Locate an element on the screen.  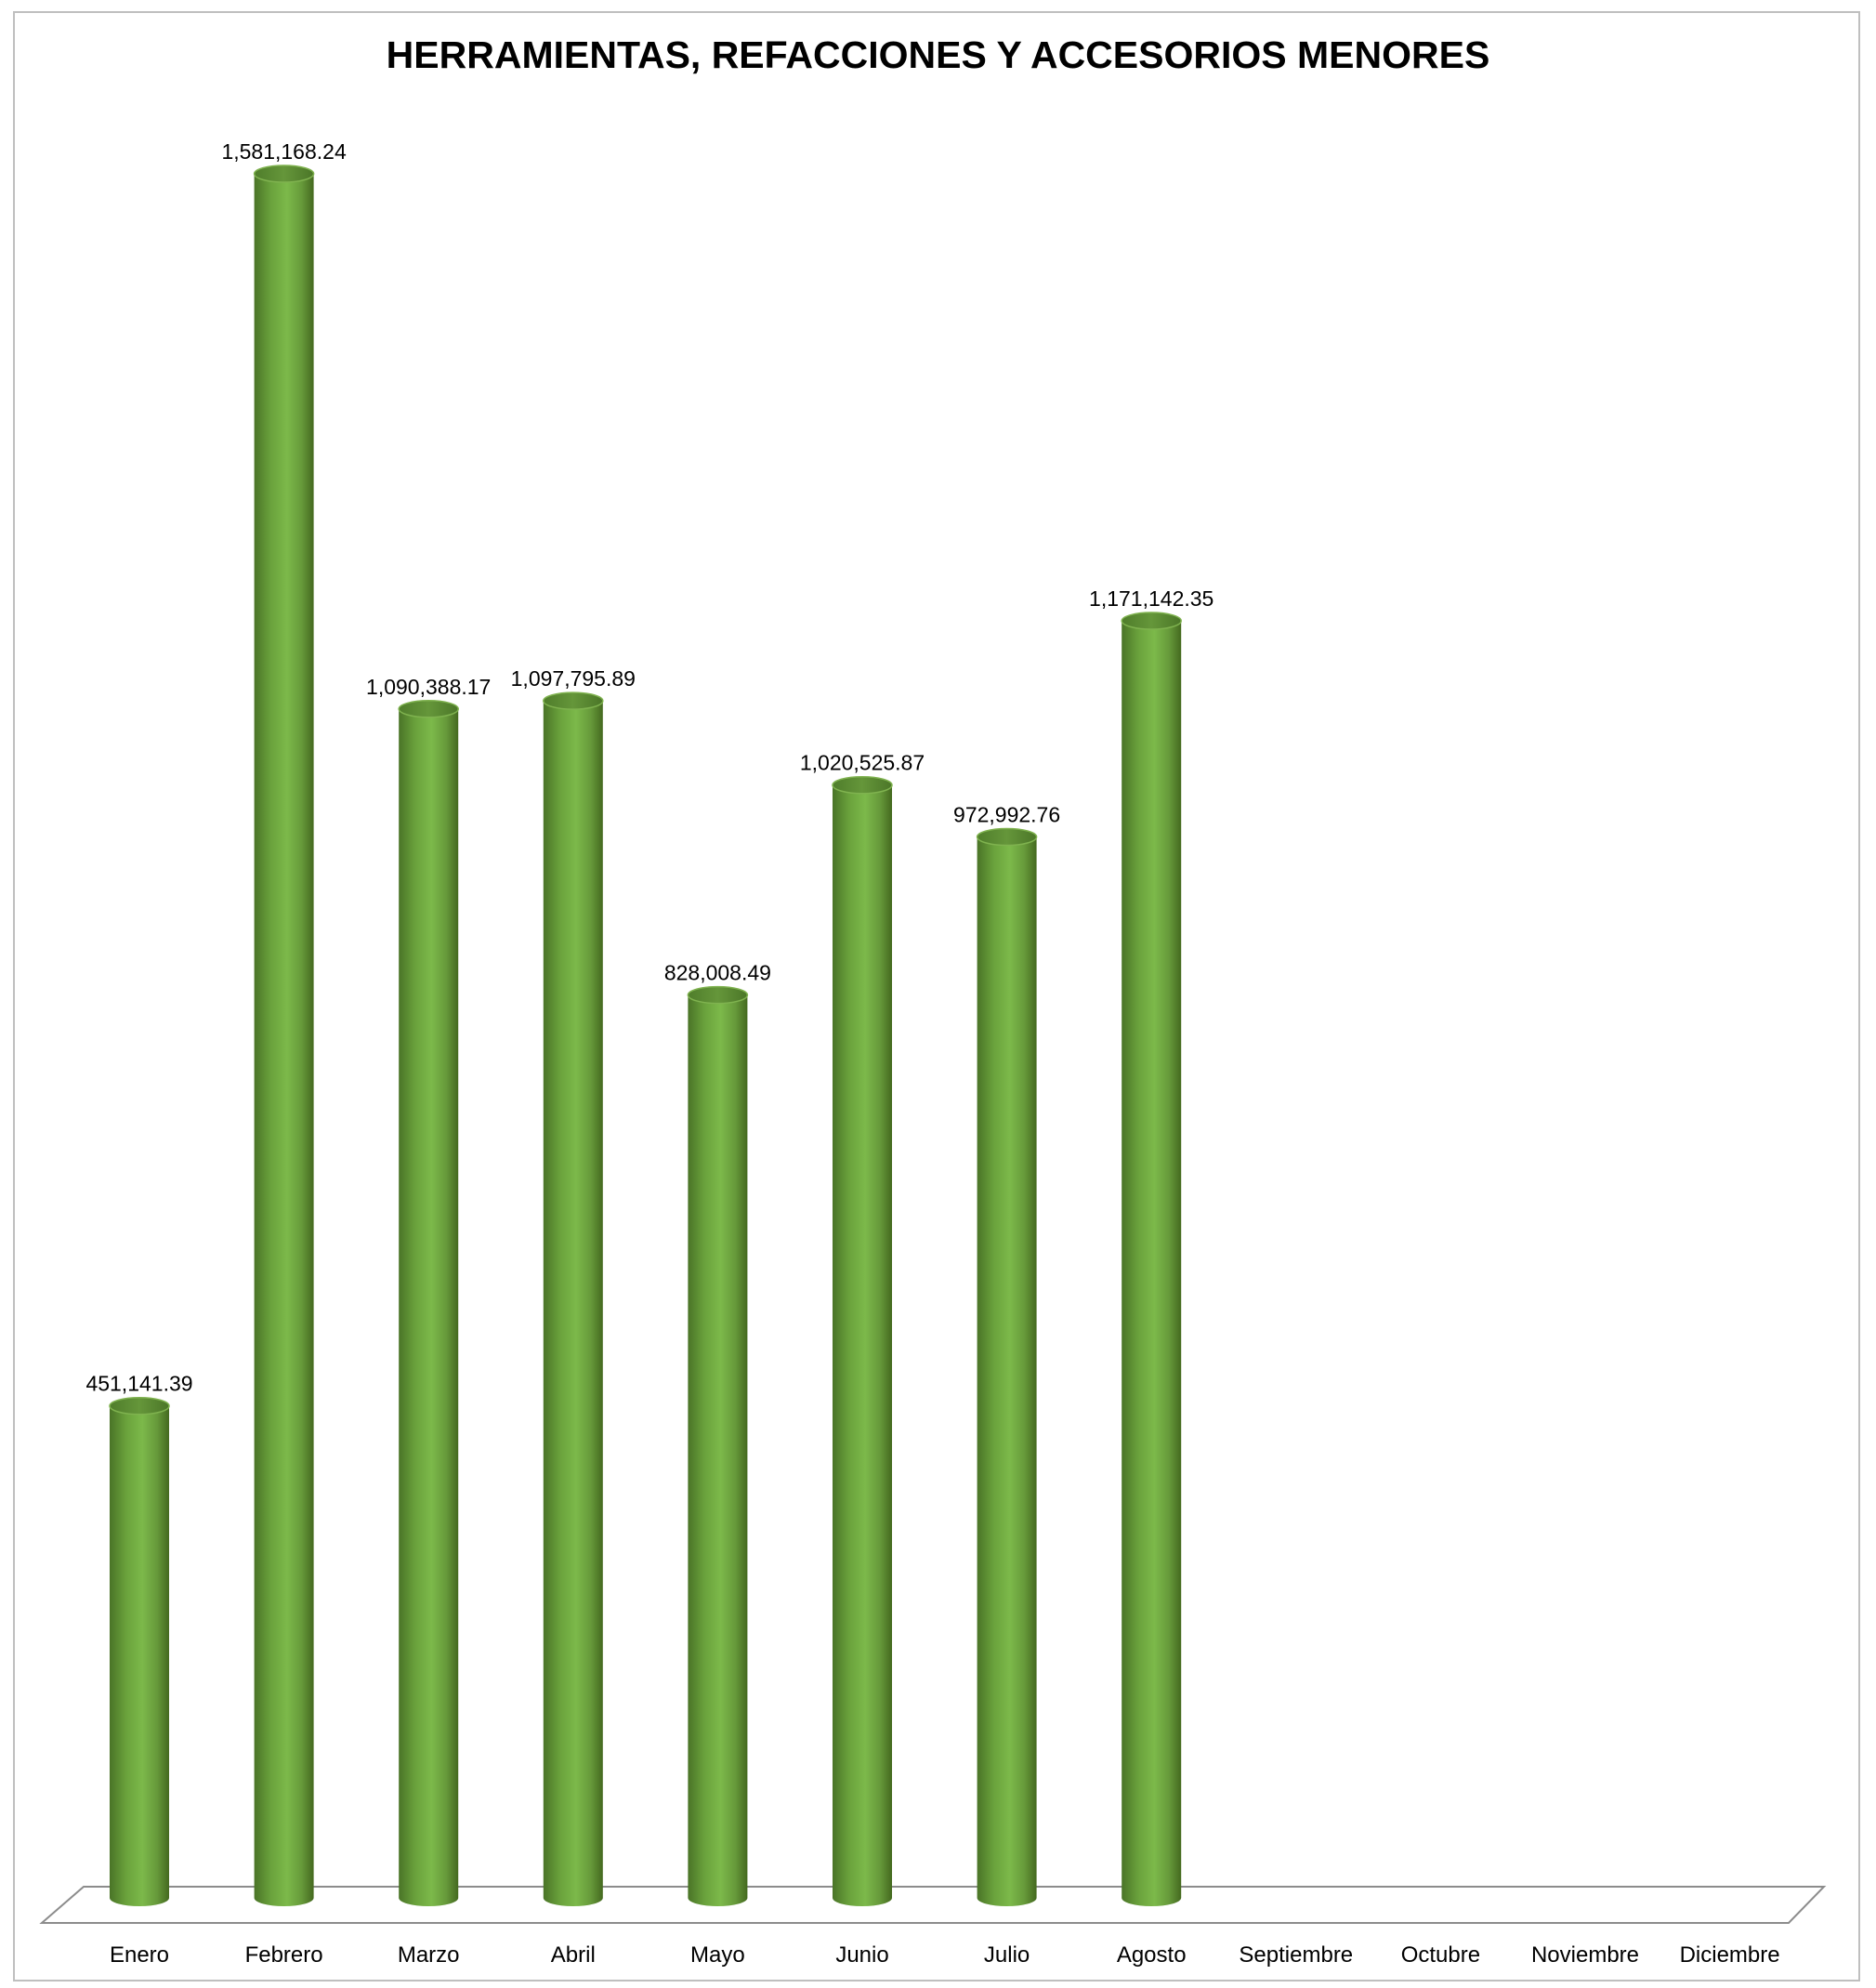
category-label: Octubre is located at coordinates (1440, 1955).